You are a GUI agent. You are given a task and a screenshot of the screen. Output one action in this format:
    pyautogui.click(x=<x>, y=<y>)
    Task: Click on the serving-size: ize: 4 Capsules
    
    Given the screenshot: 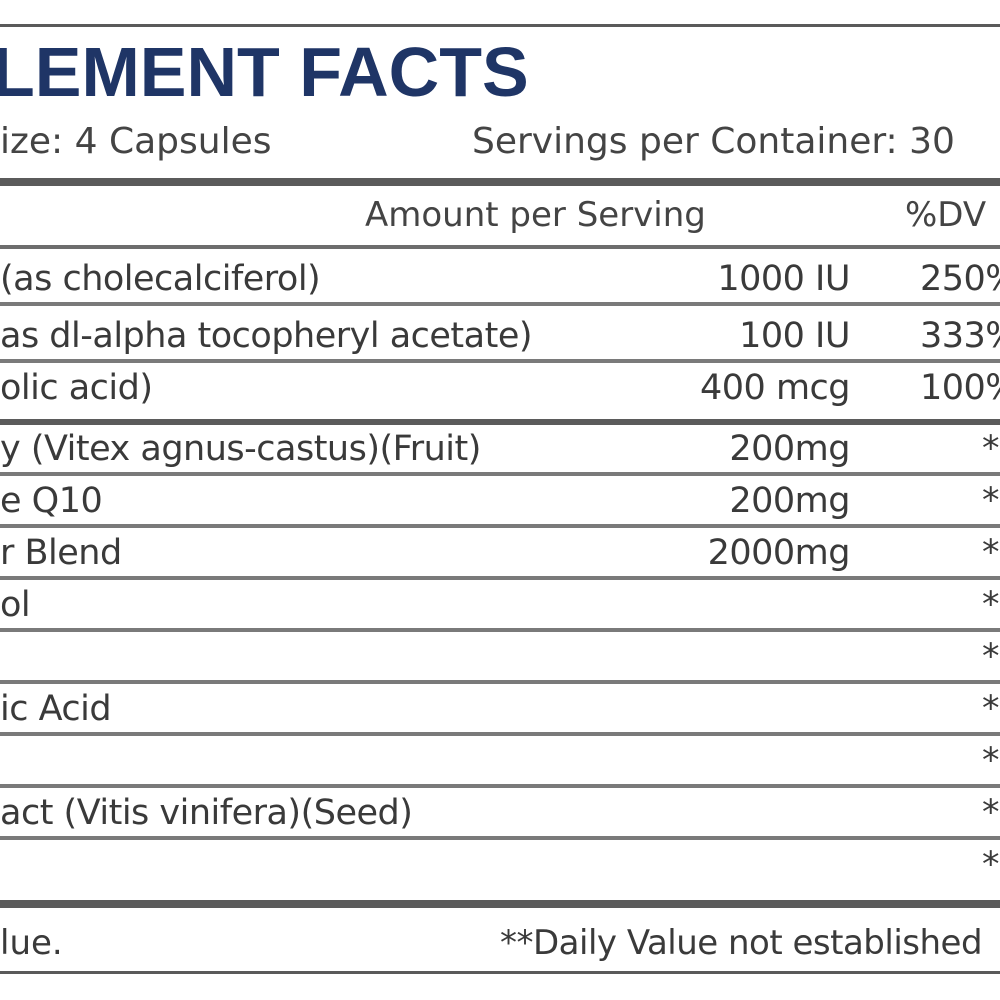 What is the action you would take?
    pyautogui.click(x=136, y=141)
    